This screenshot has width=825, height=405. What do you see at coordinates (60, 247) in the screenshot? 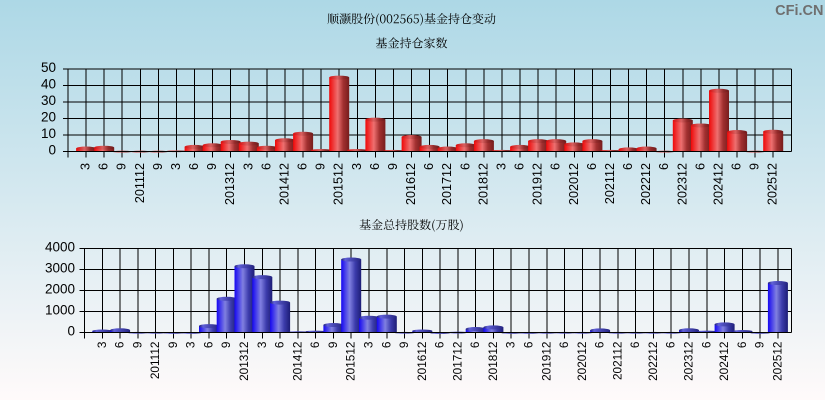
I see `svg-text: 4000` at bounding box center [60, 247].